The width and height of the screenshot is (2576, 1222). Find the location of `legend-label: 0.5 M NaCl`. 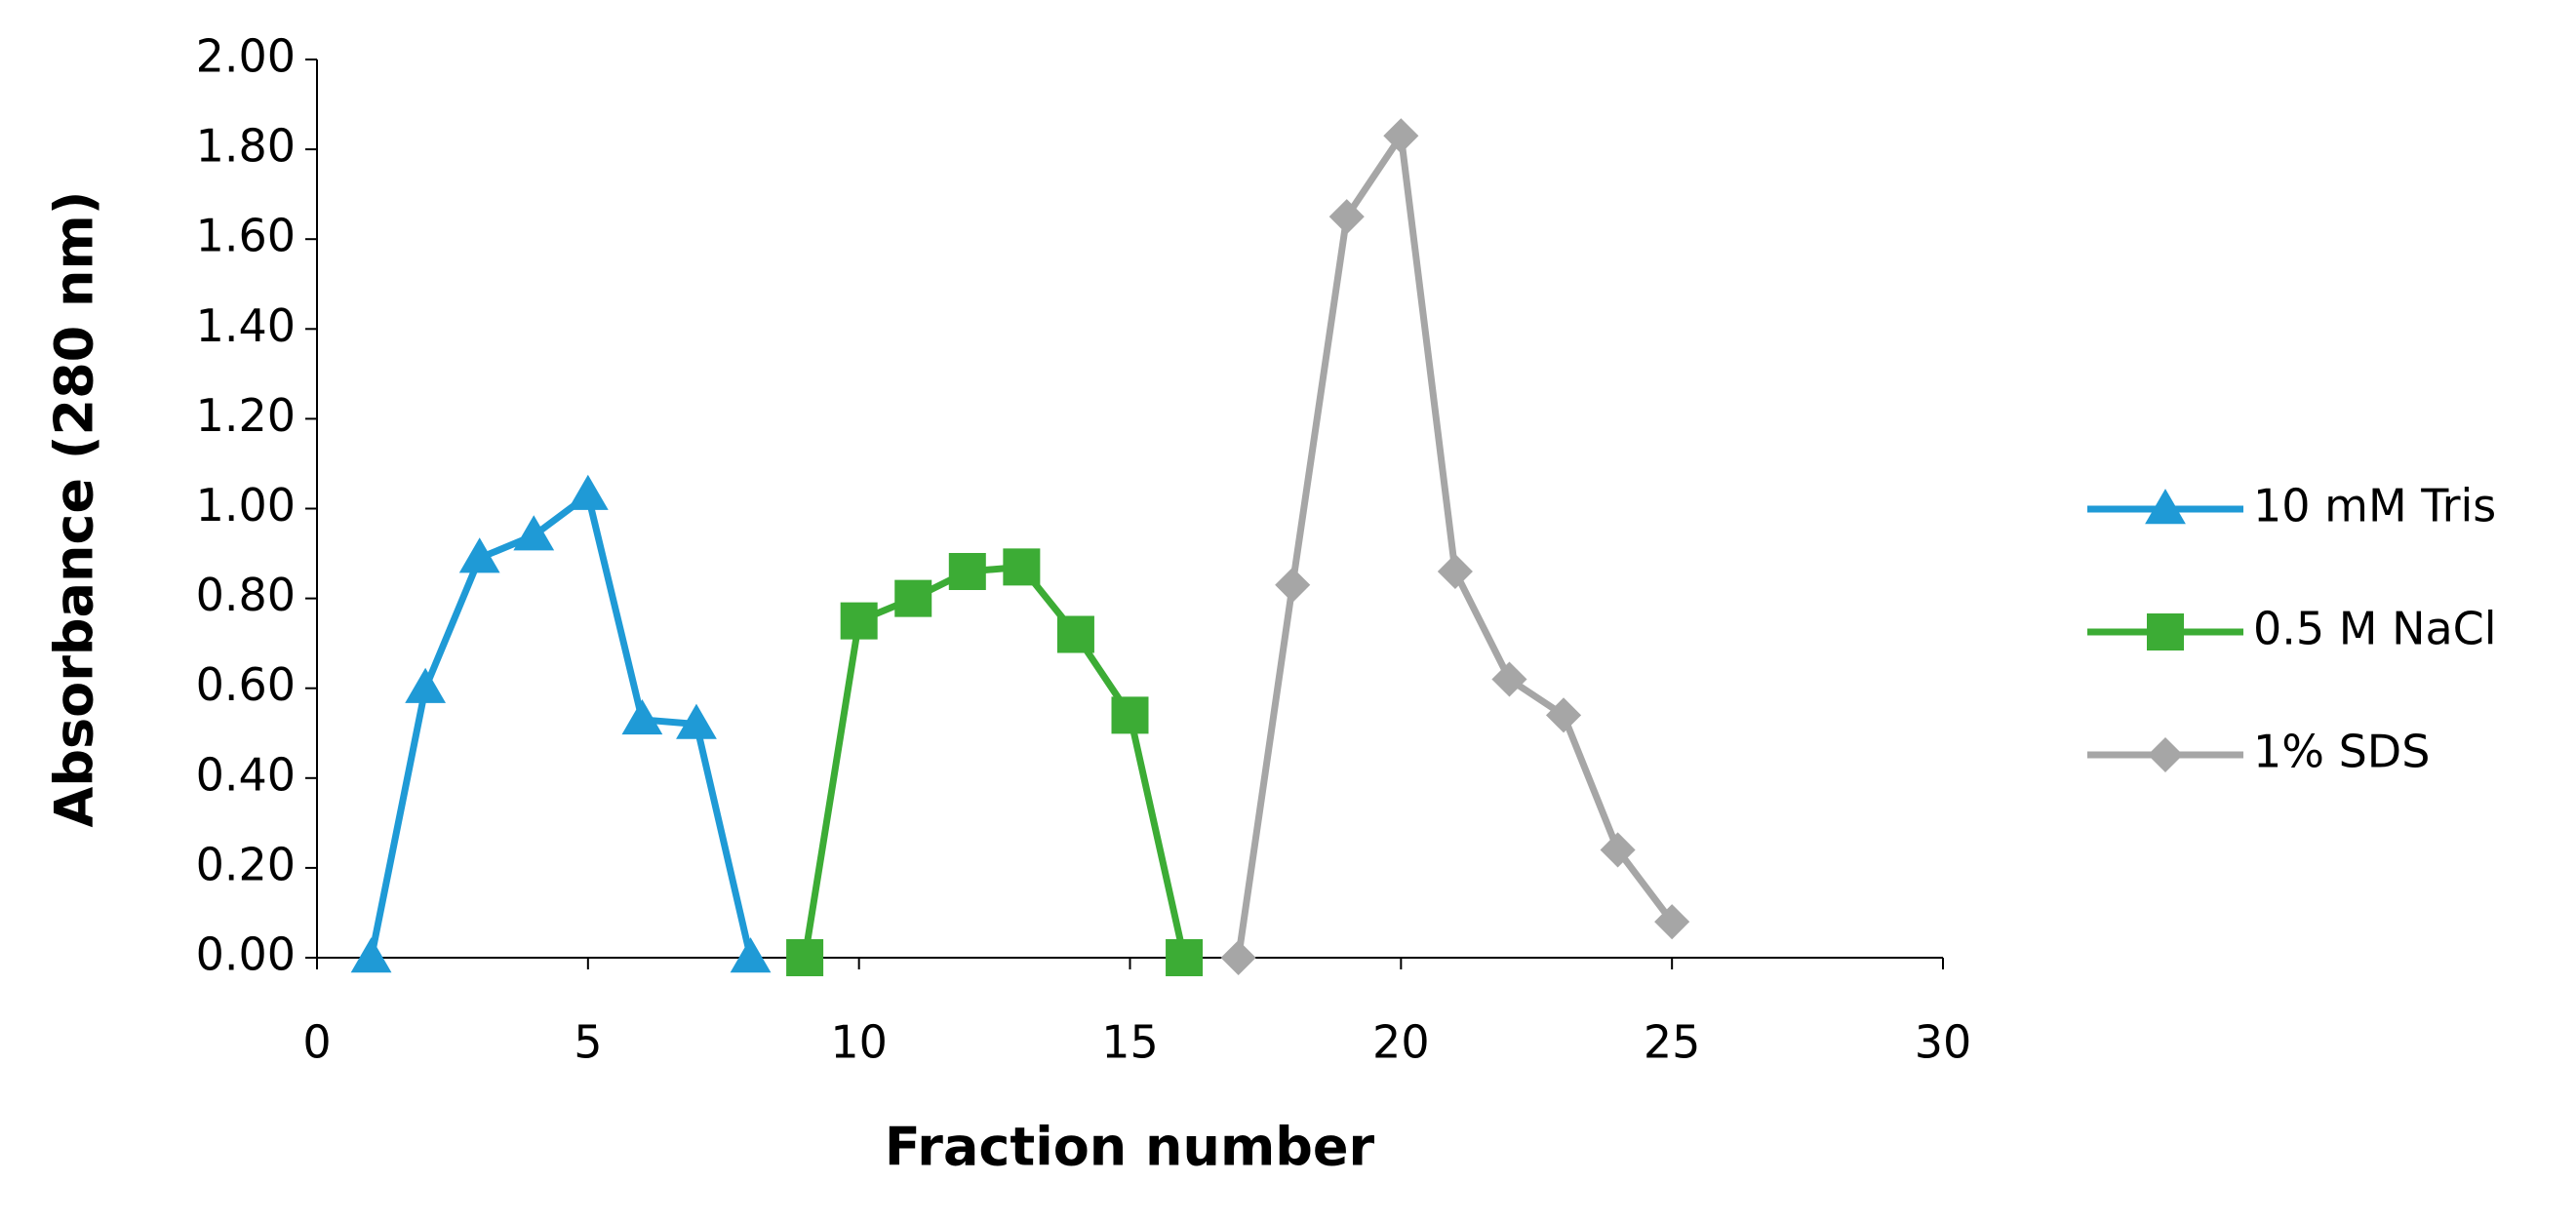

legend-label: 0.5 M NaCl is located at coordinates (2375, 629).